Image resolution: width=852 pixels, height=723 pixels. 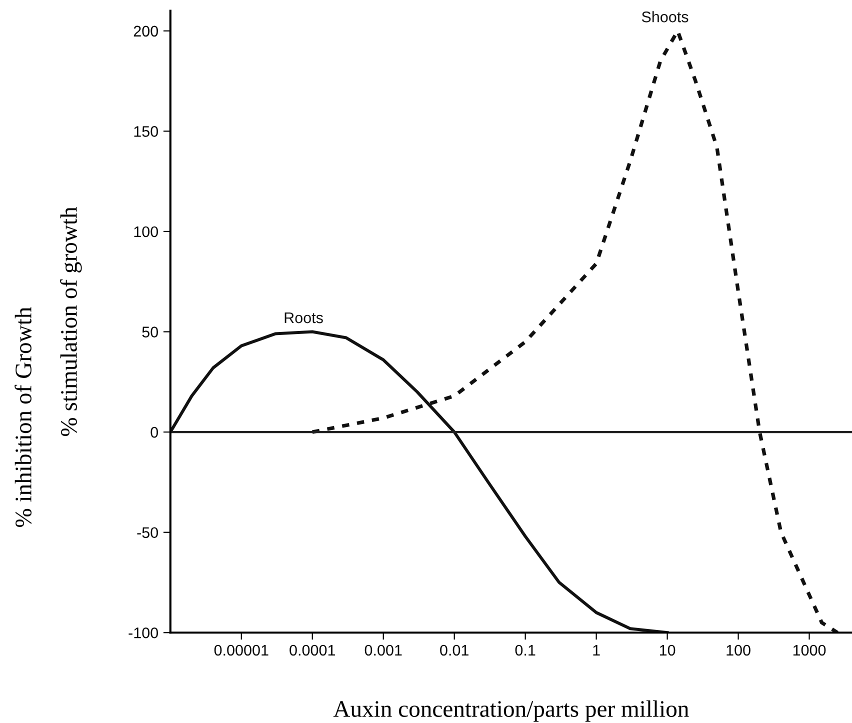 I want to click on y-tick-label: 150, so click(x=146, y=131).